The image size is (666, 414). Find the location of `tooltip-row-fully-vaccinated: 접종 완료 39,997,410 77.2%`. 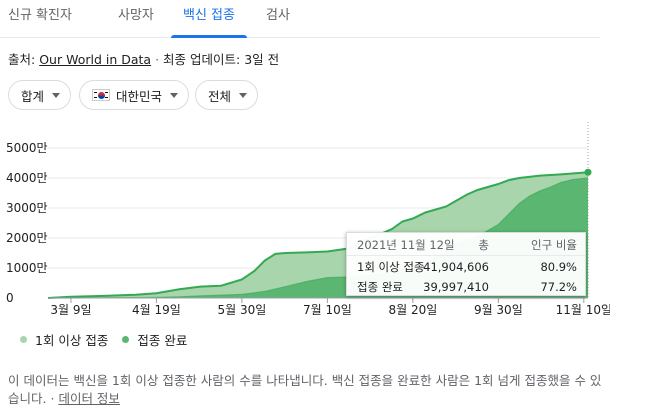

tooltip-row-fully-vaccinated: 접종 완료 39,997,410 77.2% is located at coordinates (467, 287).